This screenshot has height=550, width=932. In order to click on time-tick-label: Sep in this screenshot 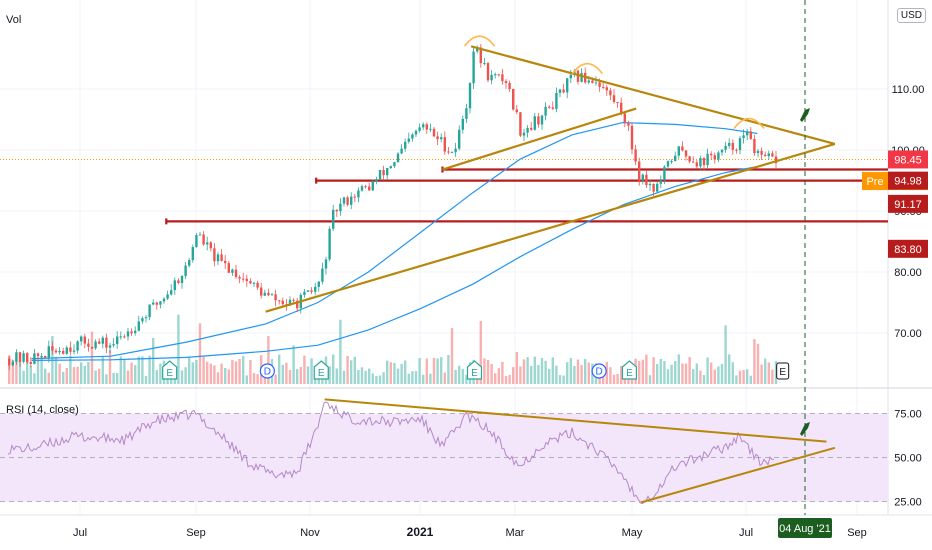, I will do `click(196, 533)`.